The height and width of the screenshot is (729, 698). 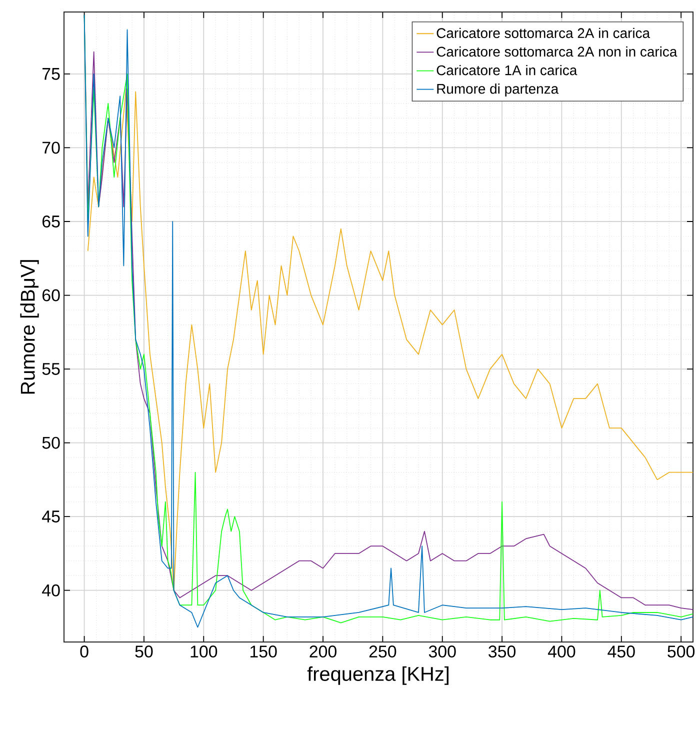 What do you see at coordinates (323, 652) in the screenshot?
I see `x-tick-label: 200` at bounding box center [323, 652].